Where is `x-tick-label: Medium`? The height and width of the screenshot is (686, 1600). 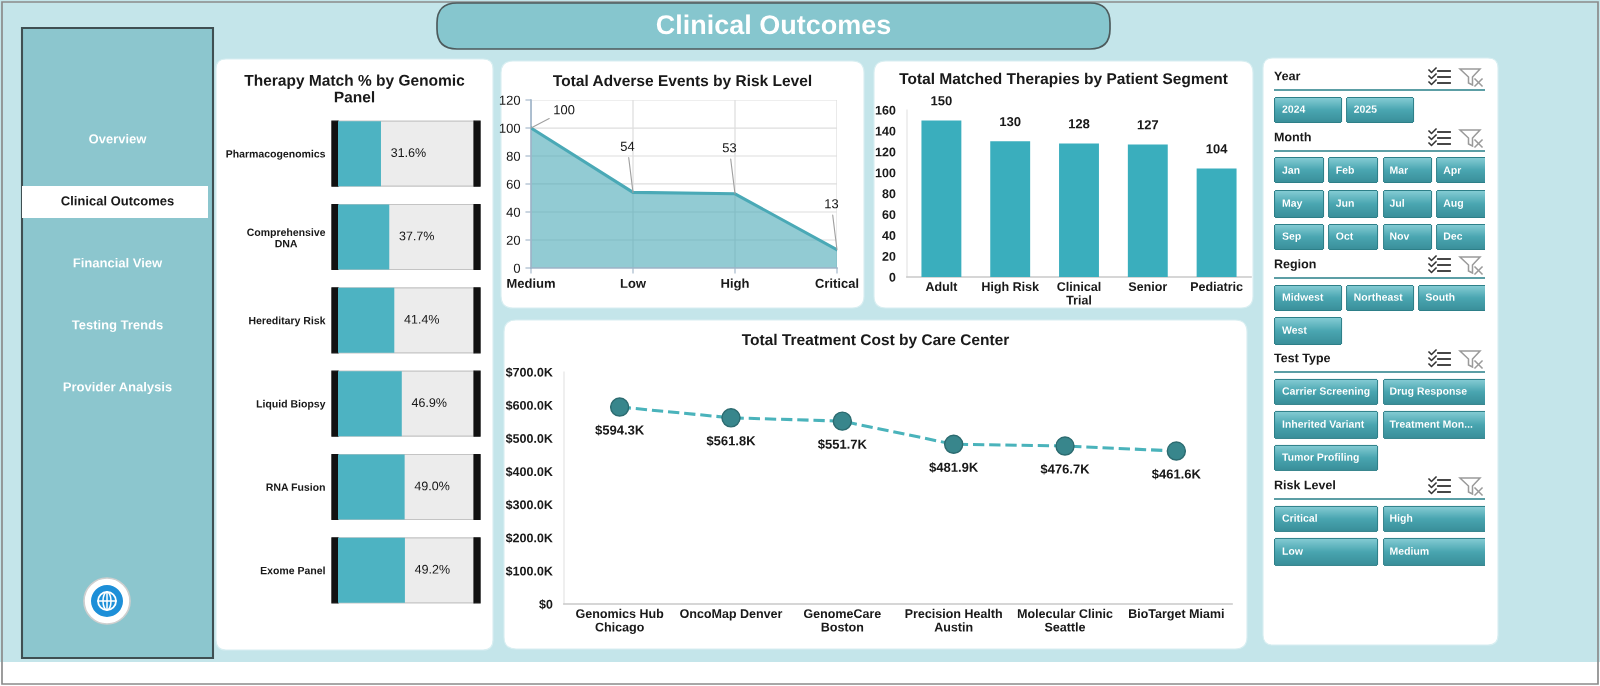
x-tick-label: Medium is located at coordinates (531, 283).